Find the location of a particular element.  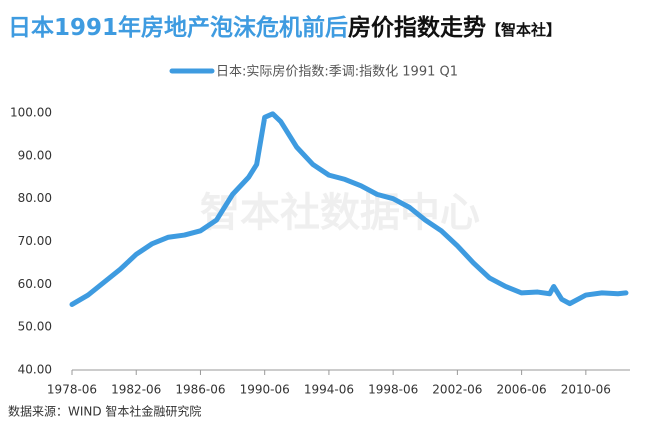

x-tick-label: 1978-06 is located at coordinates (72, 390).